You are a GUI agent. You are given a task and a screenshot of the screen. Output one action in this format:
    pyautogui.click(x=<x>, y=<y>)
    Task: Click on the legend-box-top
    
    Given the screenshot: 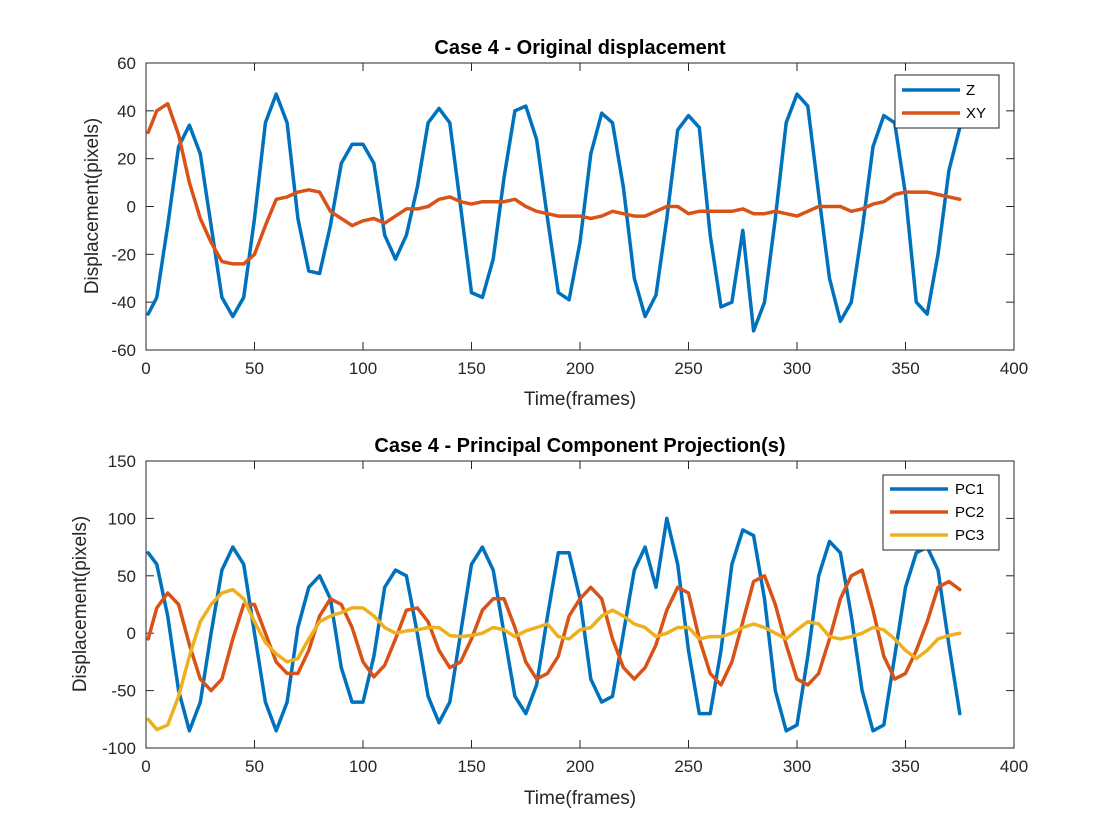 What is the action you would take?
    pyautogui.click(x=947, y=101)
    